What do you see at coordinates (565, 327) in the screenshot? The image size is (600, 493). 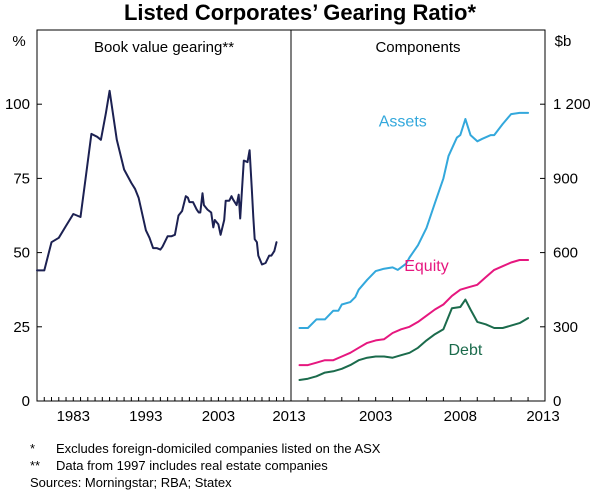 I see `right-y-tick-label: 300` at bounding box center [565, 327].